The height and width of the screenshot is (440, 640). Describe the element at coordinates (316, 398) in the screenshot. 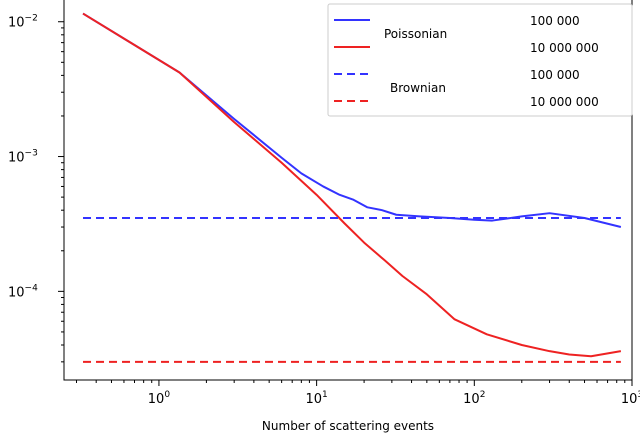

I see `x-tick-label: 10¹` at that location.